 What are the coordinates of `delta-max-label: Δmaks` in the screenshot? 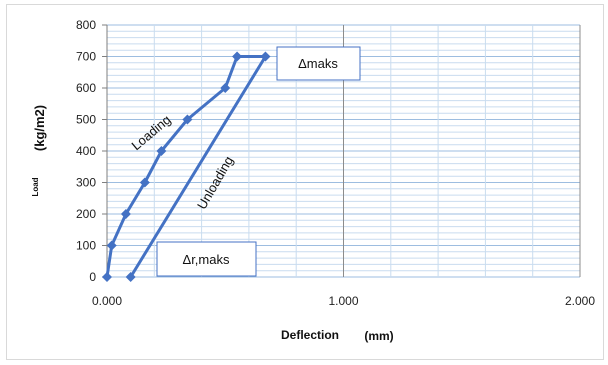 It's located at (318, 63).